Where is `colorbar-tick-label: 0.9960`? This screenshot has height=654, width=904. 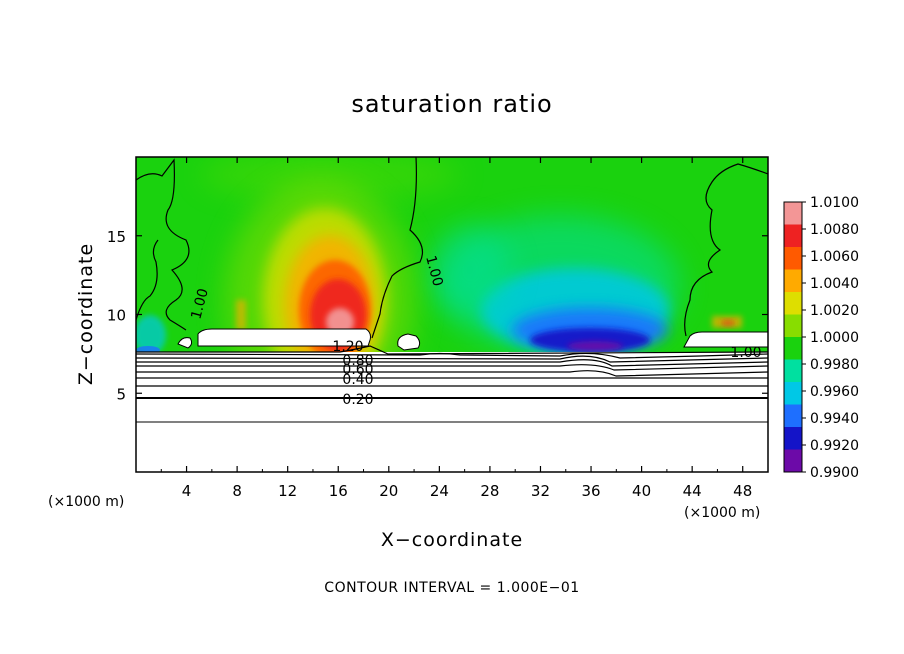
colorbar-tick-label: 0.9960 is located at coordinates (834, 392).